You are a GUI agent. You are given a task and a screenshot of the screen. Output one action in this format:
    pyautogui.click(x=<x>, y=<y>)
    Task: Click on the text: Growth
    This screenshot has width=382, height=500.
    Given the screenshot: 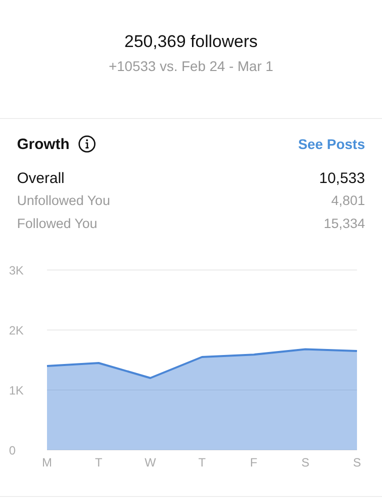 What is the action you would take?
    pyautogui.click(x=43, y=144)
    